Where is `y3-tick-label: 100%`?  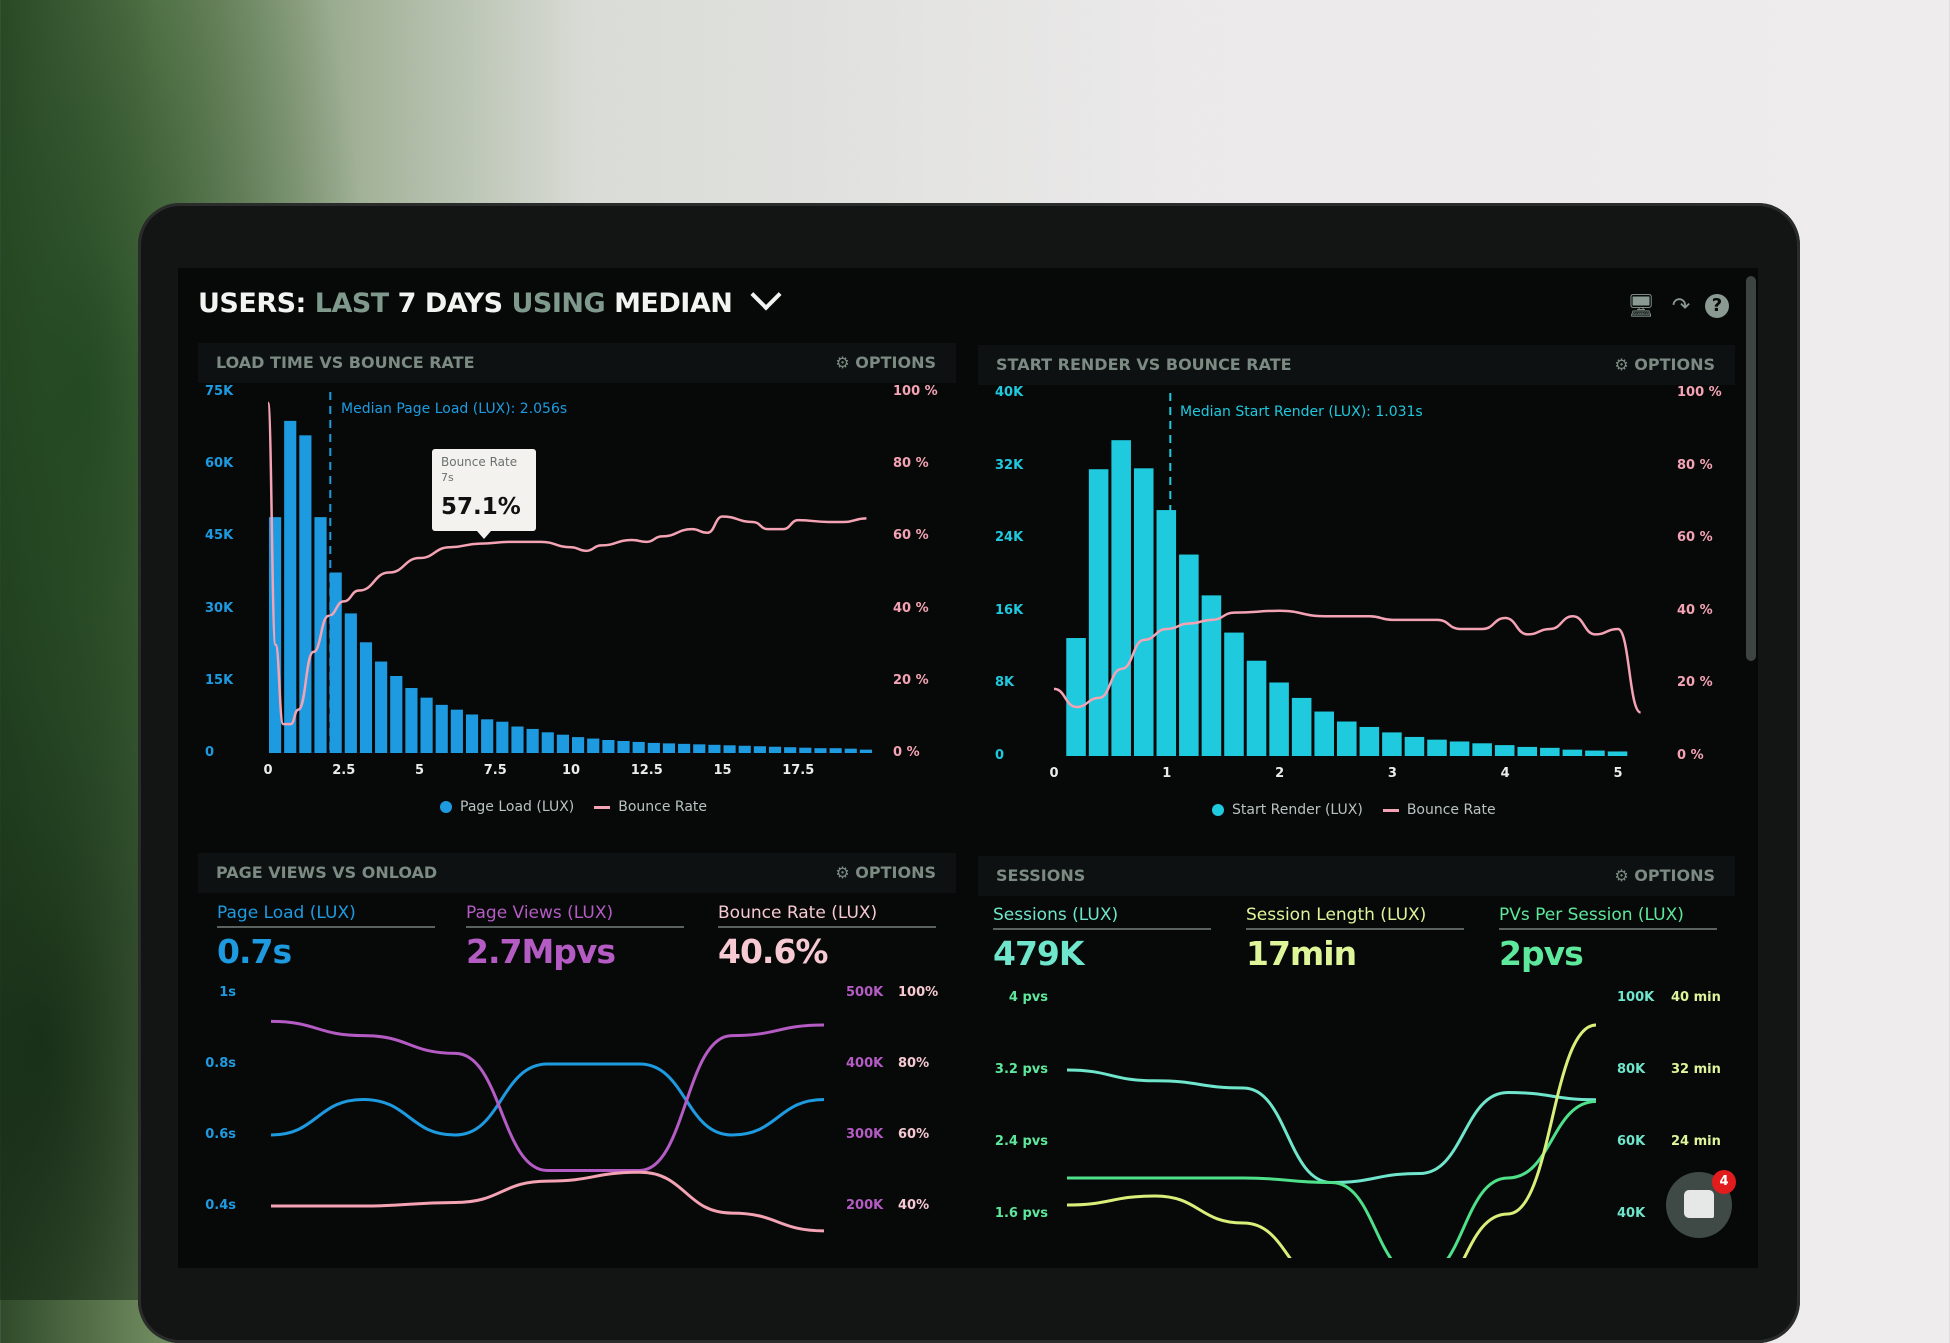
y3-tick-label: 100% is located at coordinates (918, 992).